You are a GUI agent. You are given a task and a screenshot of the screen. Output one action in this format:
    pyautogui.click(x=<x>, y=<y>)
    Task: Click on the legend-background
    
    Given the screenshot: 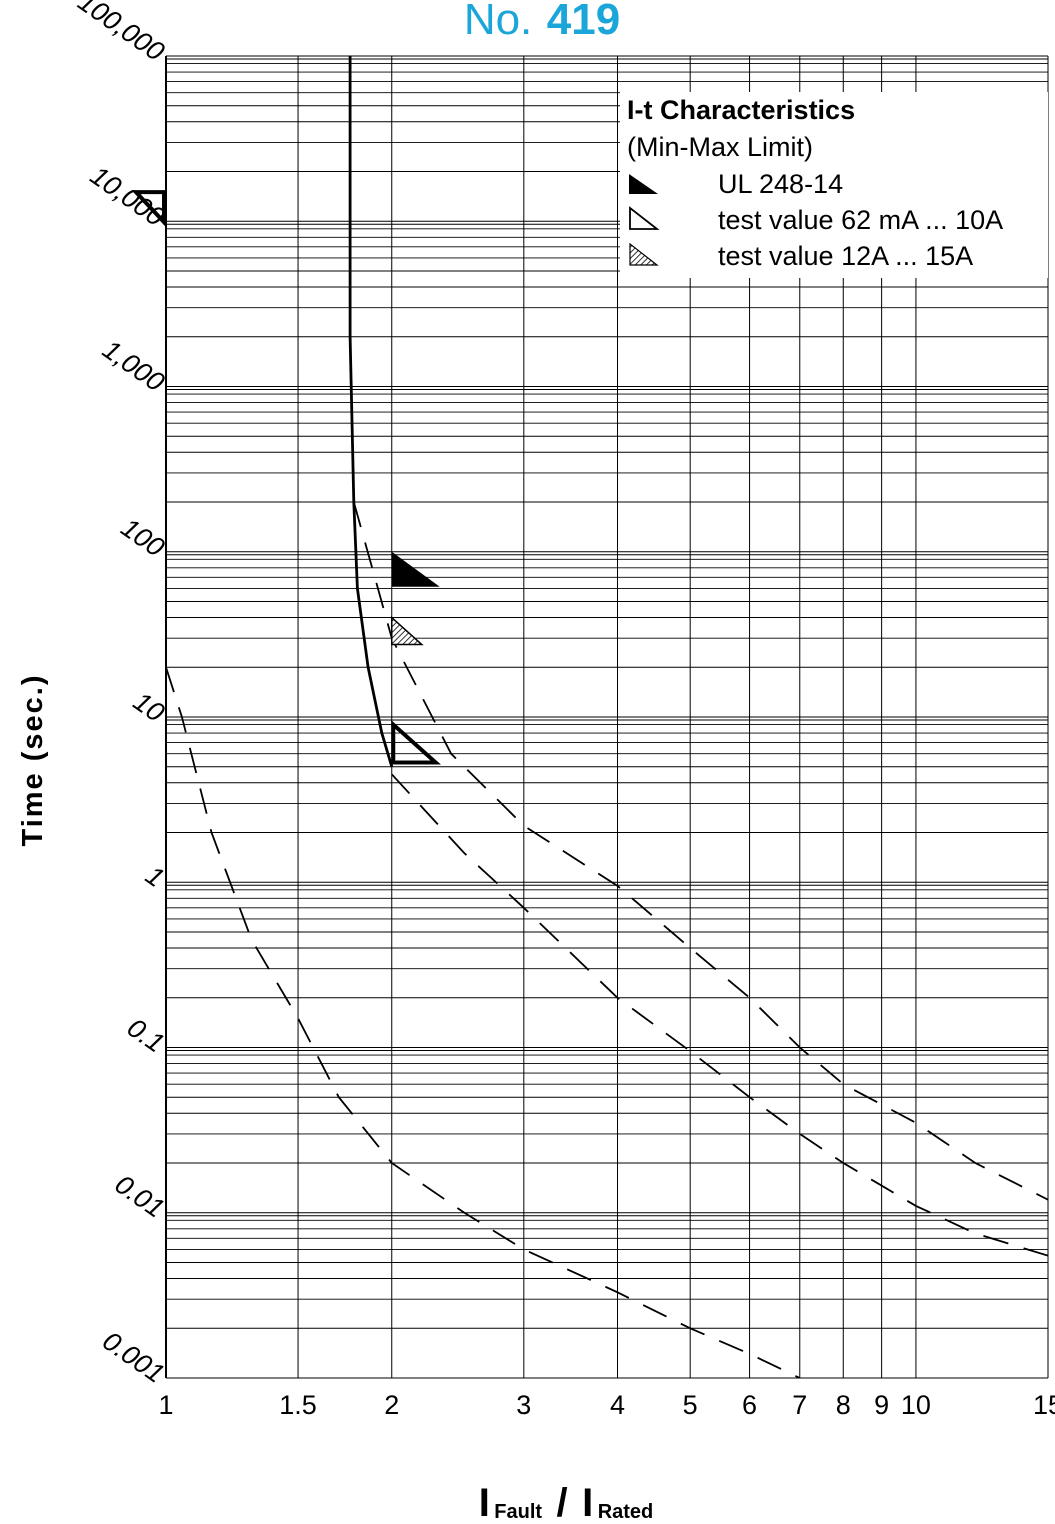 What is the action you would take?
    pyautogui.click(x=834, y=185)
    